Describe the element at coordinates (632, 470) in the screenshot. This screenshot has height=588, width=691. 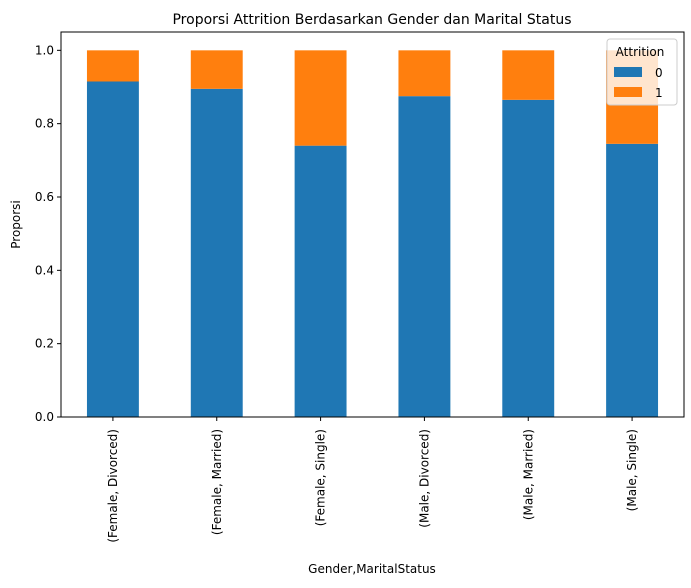
I see `x-tick-label-5: (Male, Single)` at that location.